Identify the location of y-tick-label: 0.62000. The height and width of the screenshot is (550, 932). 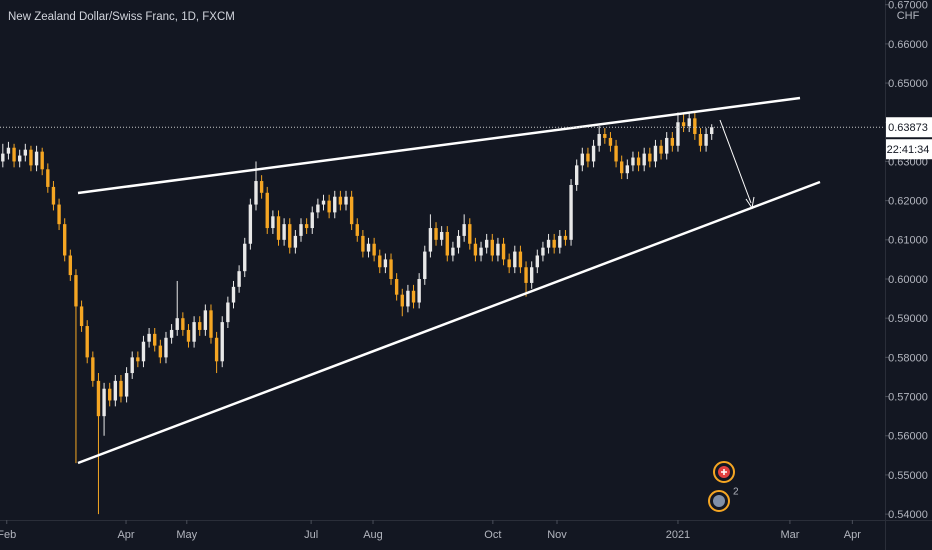
(908, 202).